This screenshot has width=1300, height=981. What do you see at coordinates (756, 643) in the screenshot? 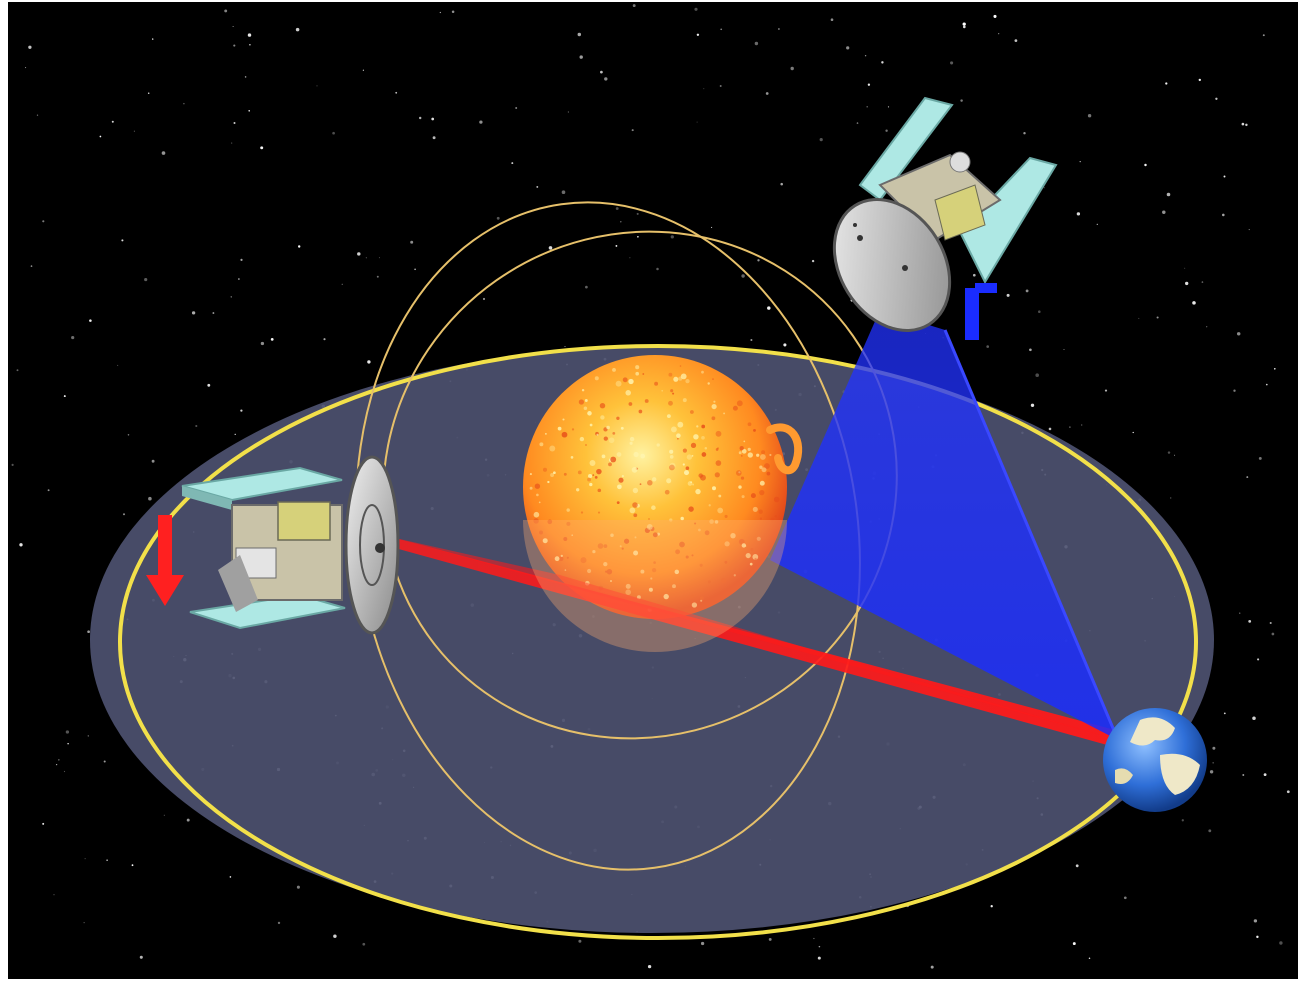
I see `red-line-of-sight` at bounding box center [756, 643].